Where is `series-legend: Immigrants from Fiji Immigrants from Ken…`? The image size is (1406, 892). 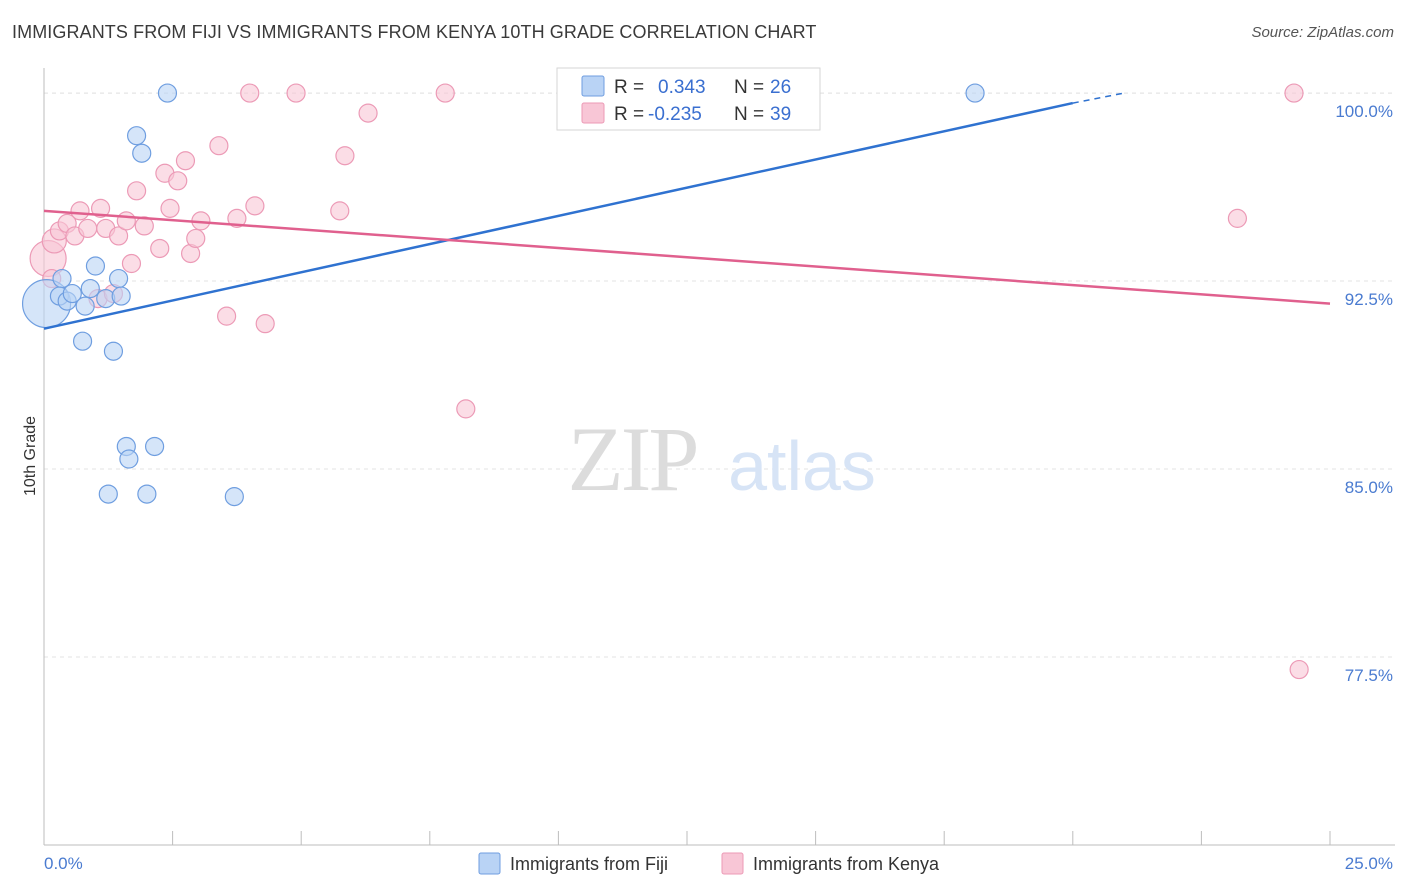 series-legend: Immigrants from Fiji Immigrants from Ken… is located at coordinates (709, 863).